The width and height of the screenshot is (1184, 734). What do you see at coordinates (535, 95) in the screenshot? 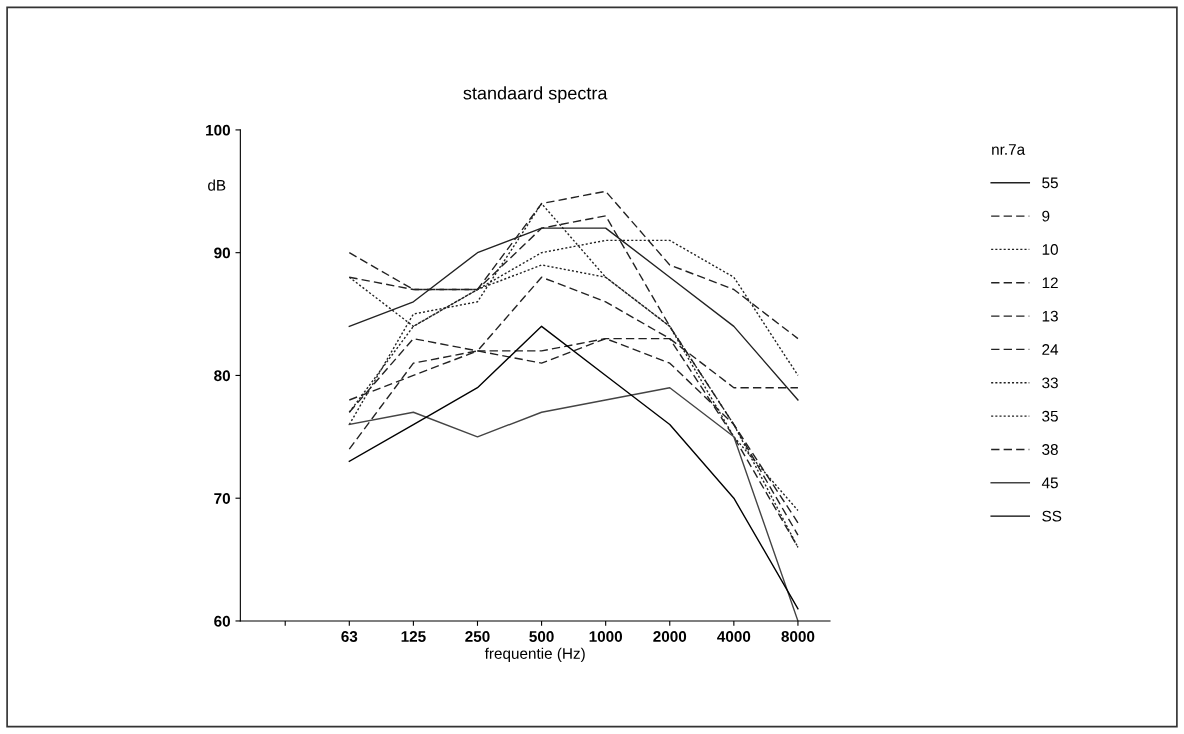
I see `chart-title: standaard spectra` at bounding box center [535, 95].